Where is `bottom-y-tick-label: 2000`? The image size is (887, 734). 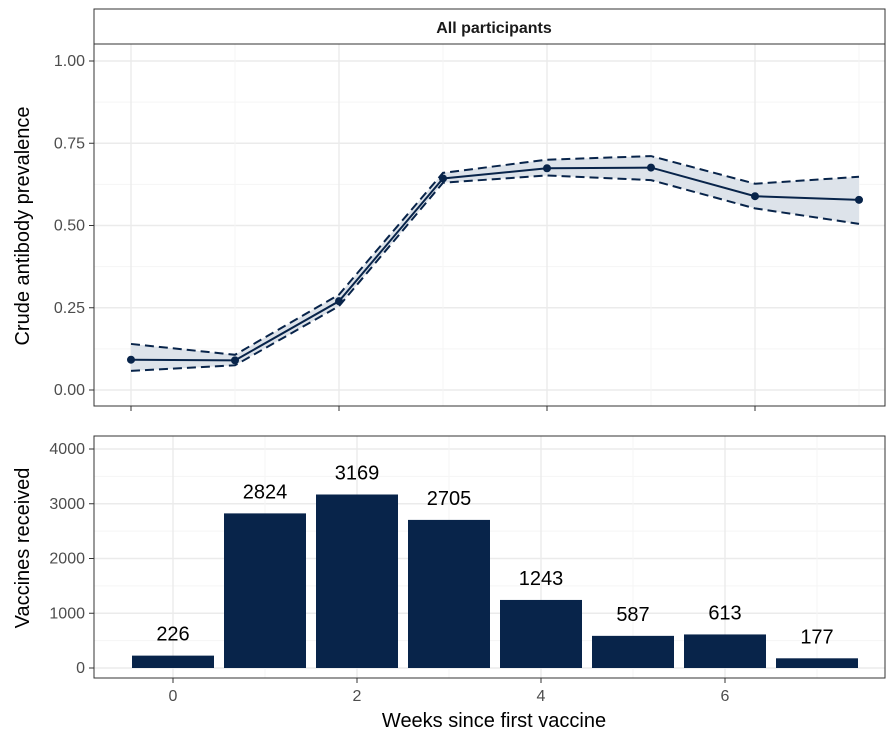
bottom-y-tick-label: 2000 is located at coordinates (67, 559).